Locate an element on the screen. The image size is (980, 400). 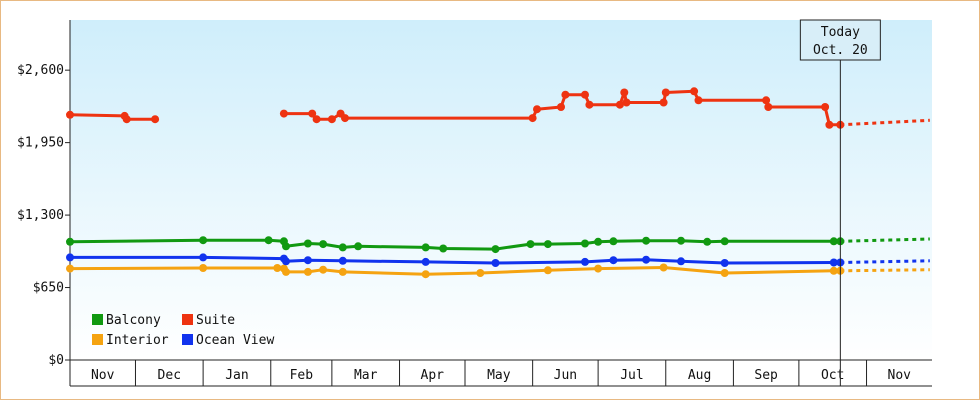
y-tick-label: $2,600 is located at coordinates (40, 70).